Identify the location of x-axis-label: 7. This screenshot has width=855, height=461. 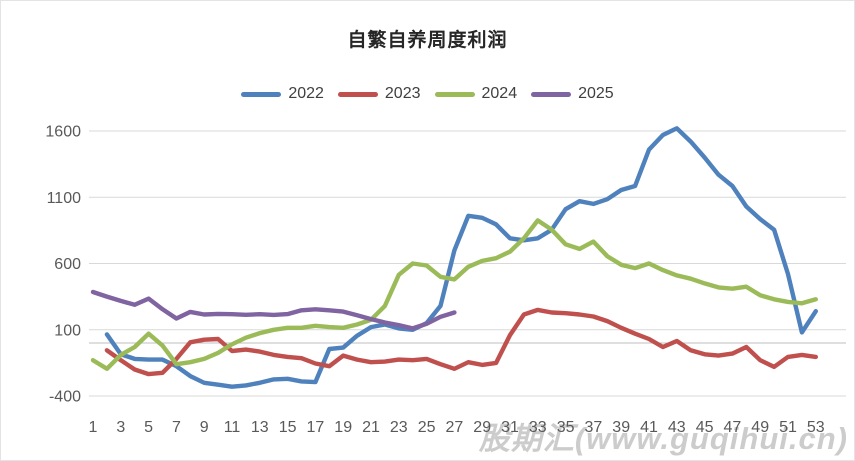
(176, 427).